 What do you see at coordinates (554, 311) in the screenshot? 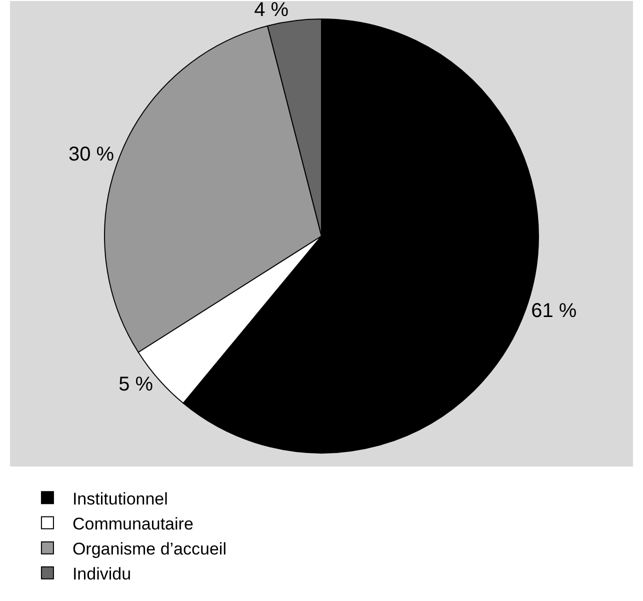
I see `data-label: 61 %` at bounding box center [554, 311].